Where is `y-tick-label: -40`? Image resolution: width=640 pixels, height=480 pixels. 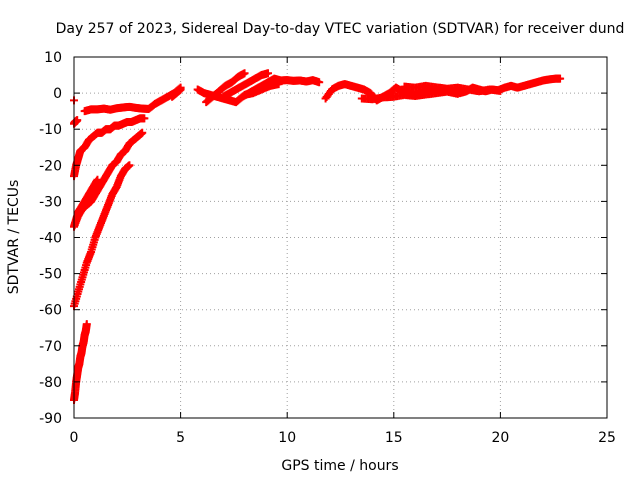
y-tick-label: -40 is located at coordinates (50, 239).